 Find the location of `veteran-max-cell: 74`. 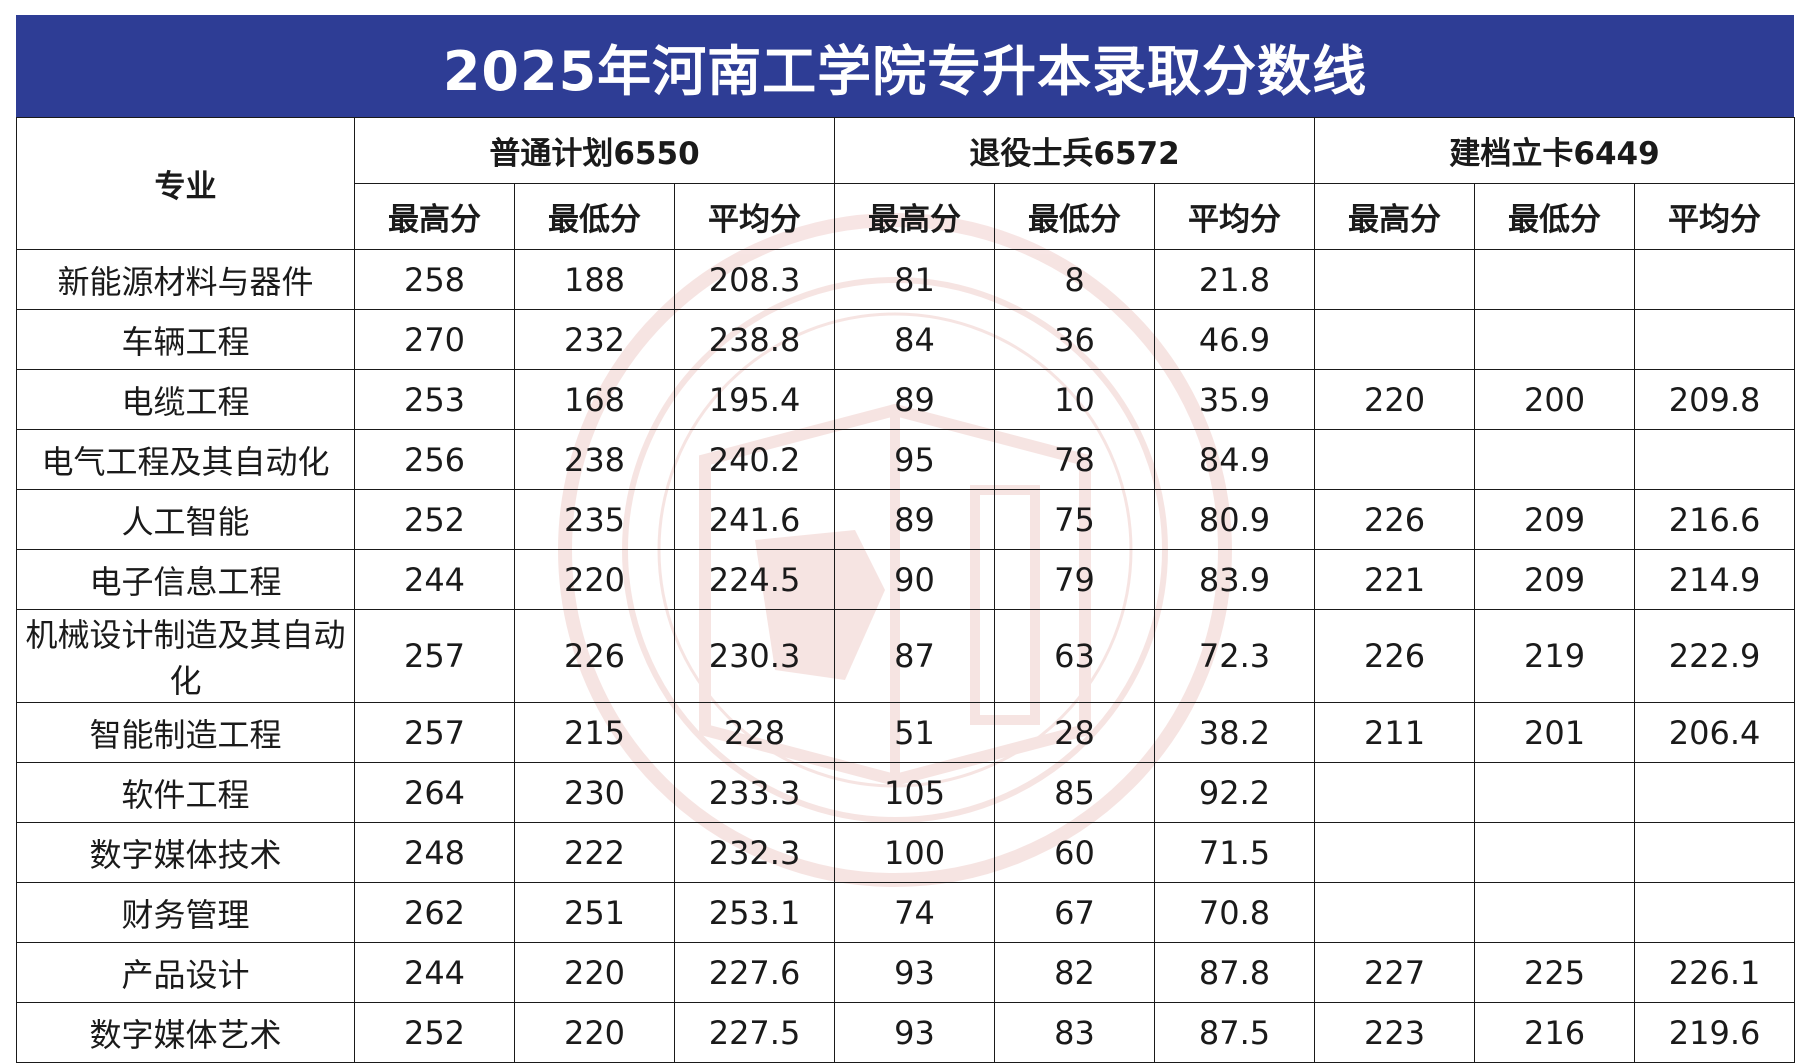

veteran-max-cell: 74 is located at coordinates (915, 912).